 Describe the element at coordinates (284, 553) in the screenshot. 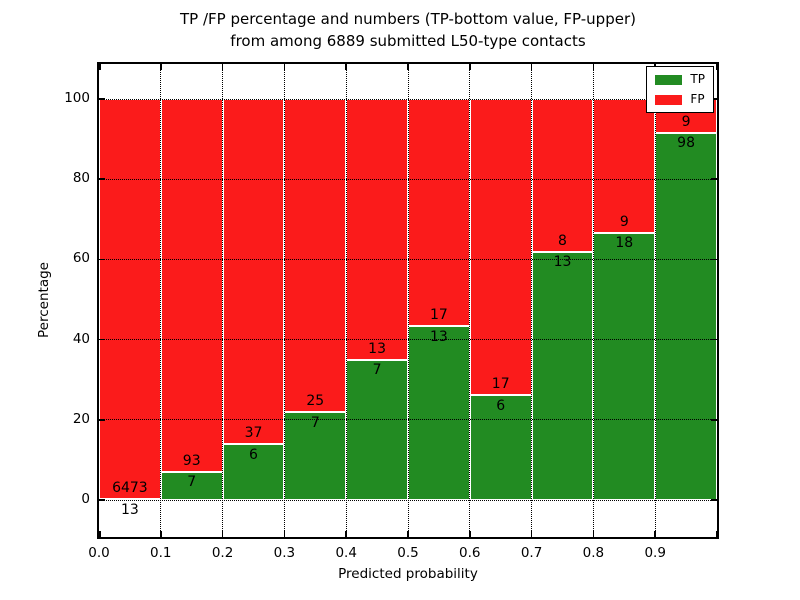

I see `x-tick-label: 0.3` at that location.